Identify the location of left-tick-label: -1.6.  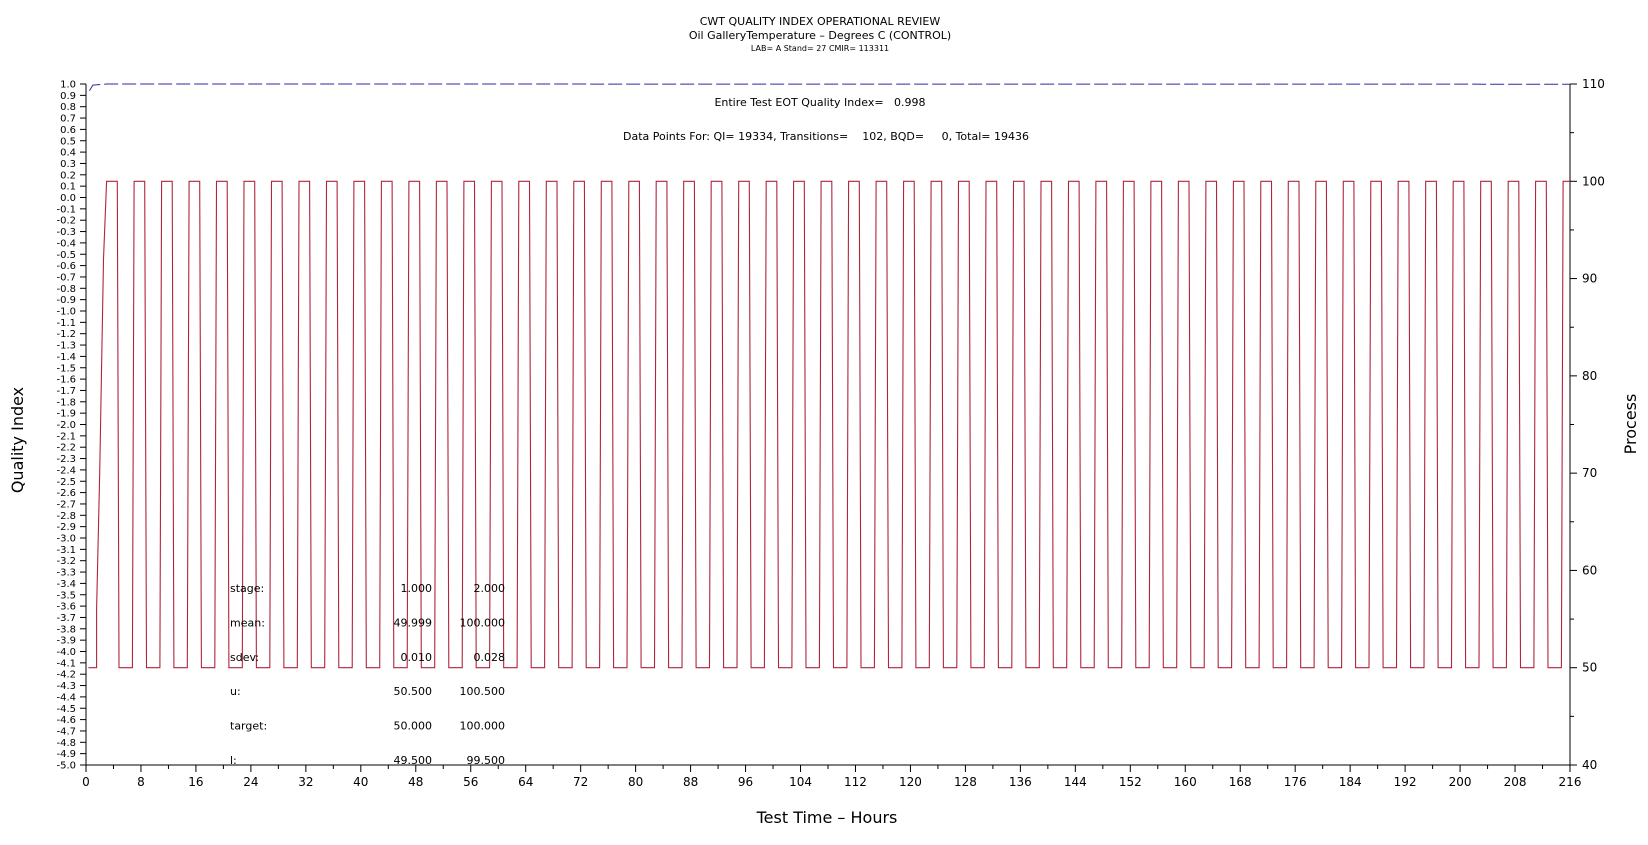
(66, 380).